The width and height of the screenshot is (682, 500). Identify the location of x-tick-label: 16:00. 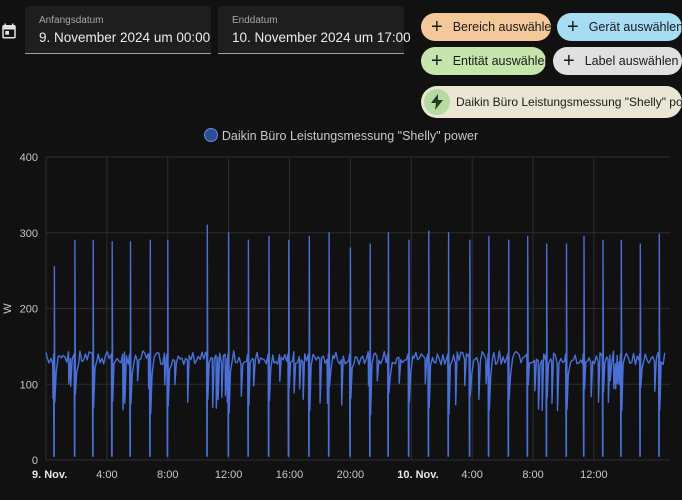
(290, 475).